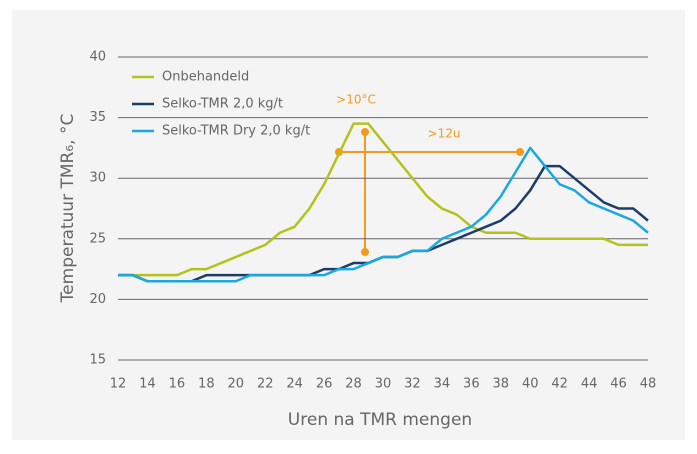 This screenshot has width=697, height=454. Describe the element at coordinates (97, 299) in the screenshot. I see `y-tick-label: 20` at that location.